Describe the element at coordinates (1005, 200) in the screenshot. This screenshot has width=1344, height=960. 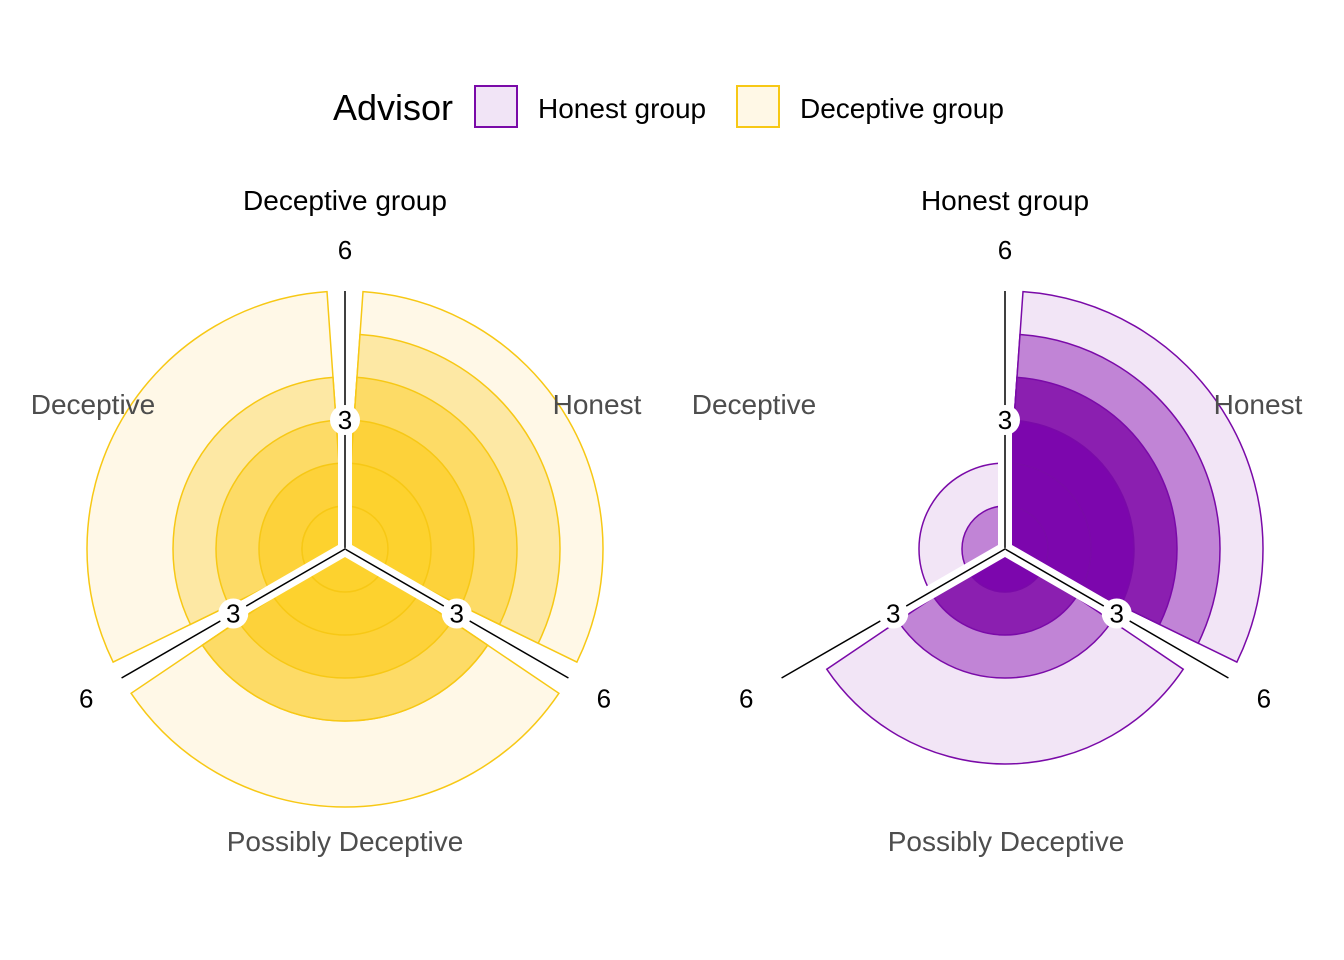
I see `panel-title-honest-group: Honest group` at that location.